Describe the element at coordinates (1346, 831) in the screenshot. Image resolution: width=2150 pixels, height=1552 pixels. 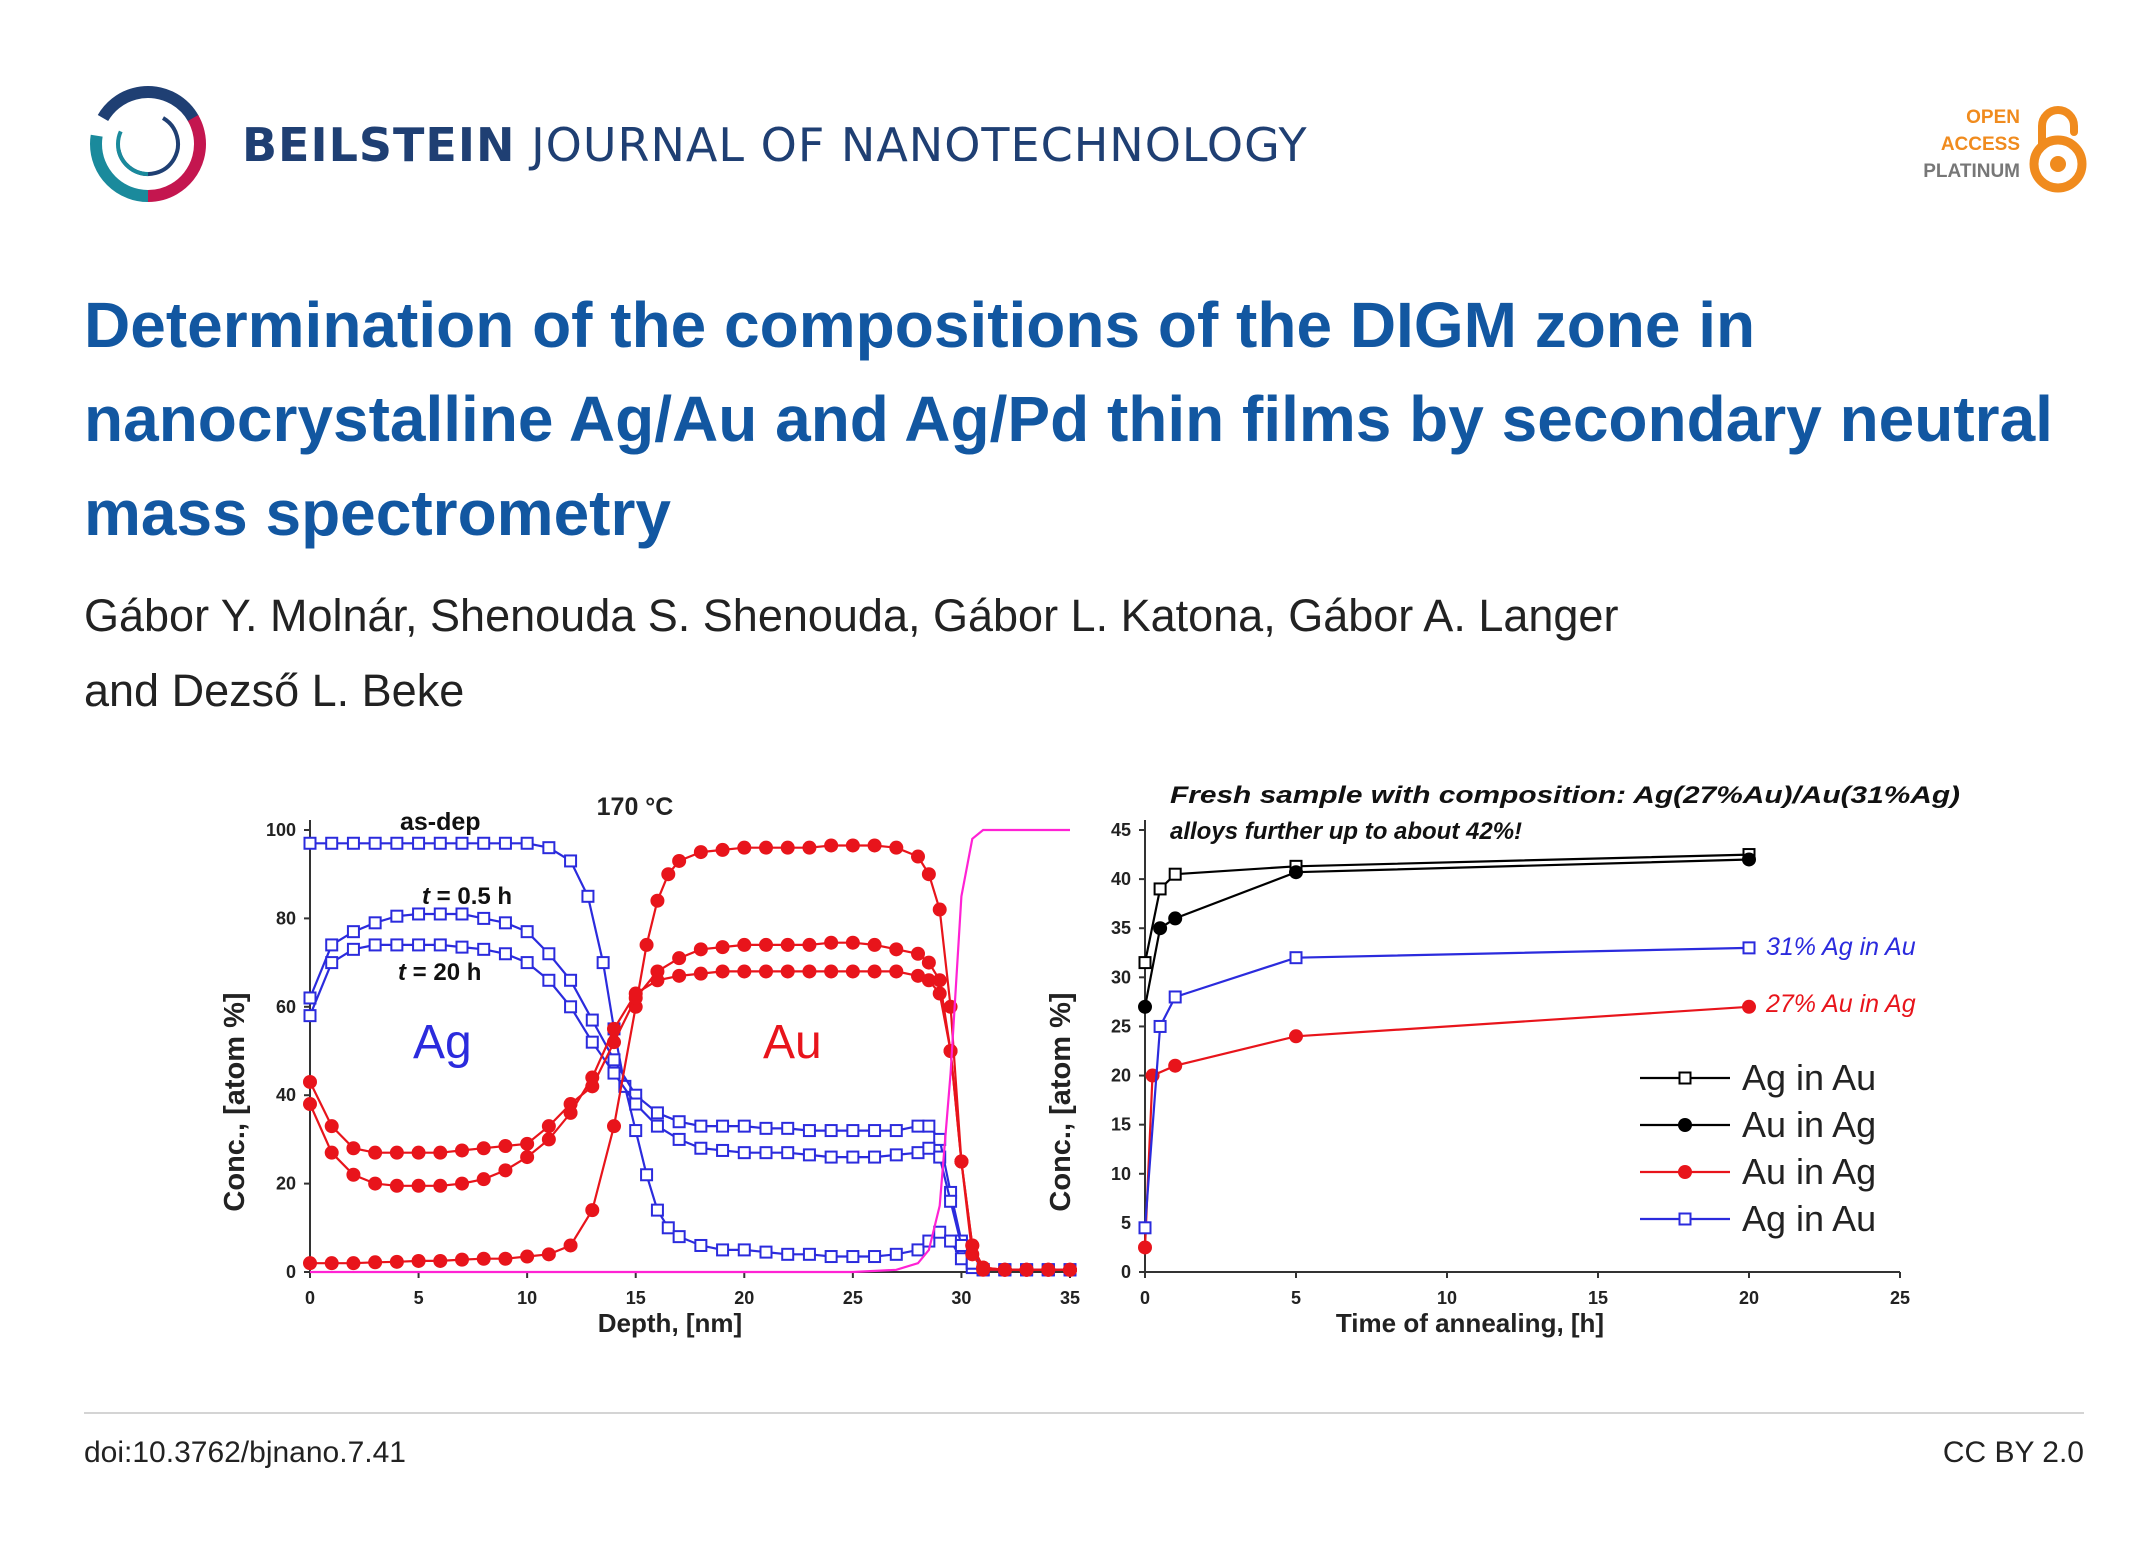
I see `right-annotation-line2: alloys further up to about 42%!` at that location.